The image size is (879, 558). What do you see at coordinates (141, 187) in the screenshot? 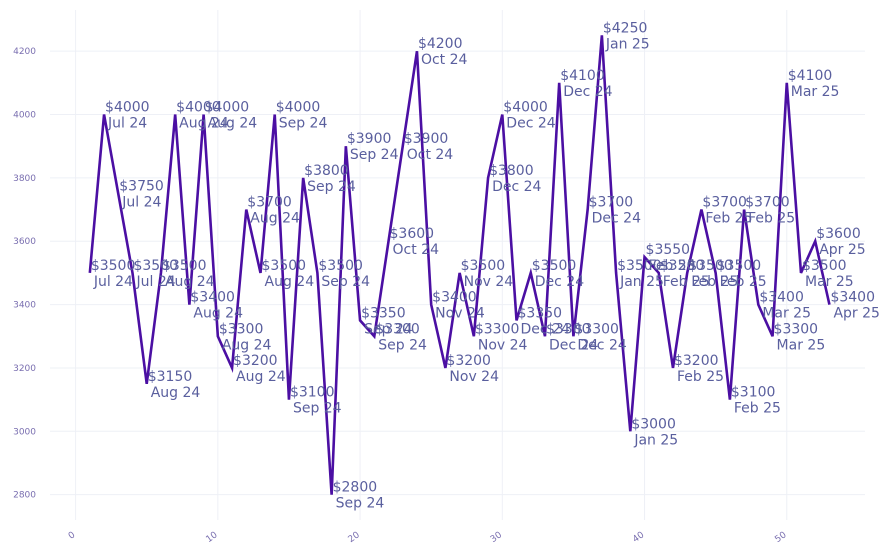
I see `data-label-price: $3750` at bounding box center [141, 187].